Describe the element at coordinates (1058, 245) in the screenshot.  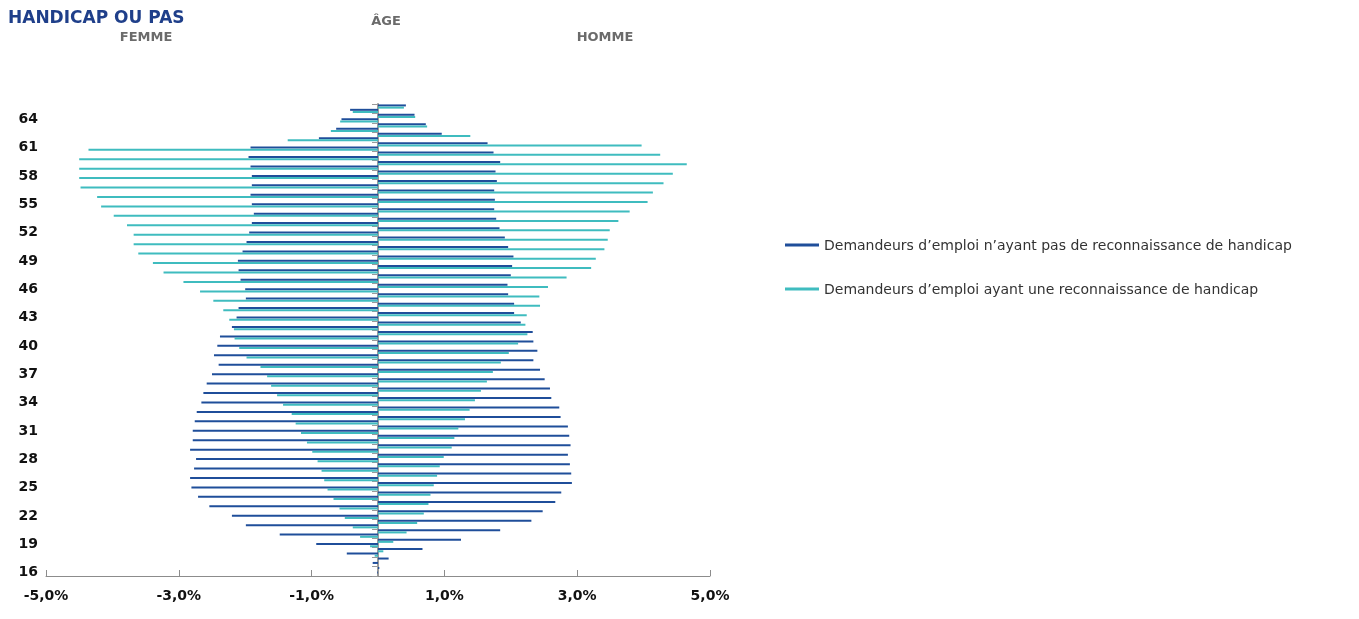
I see `legend-label: Demandeurs d’emploi n’ayant pas de reconnaissance de handicap` at that location.